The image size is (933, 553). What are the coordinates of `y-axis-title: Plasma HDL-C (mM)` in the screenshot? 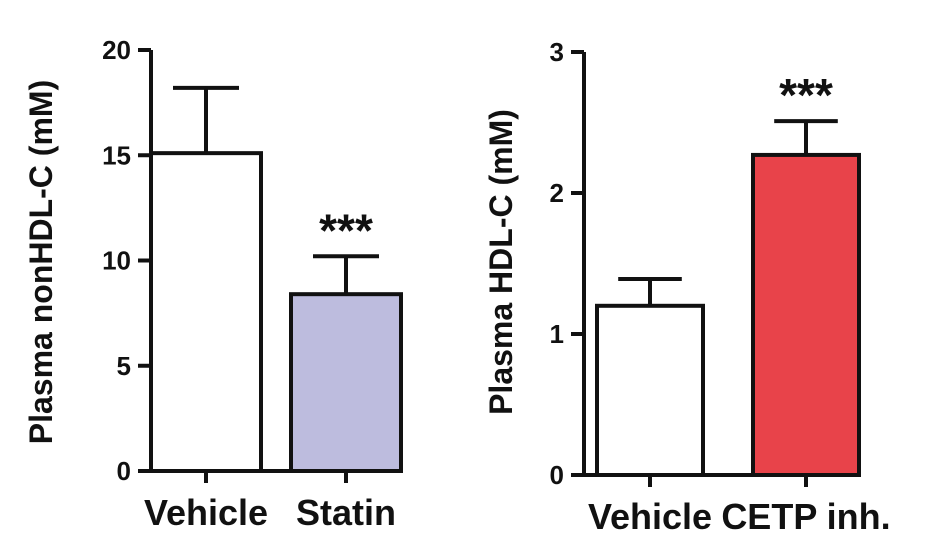 It's located at (501, 262).